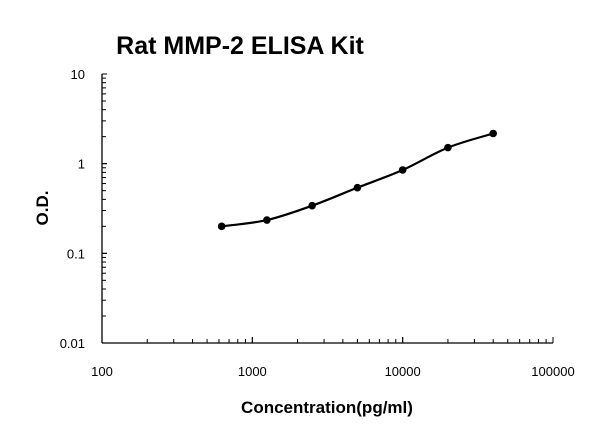 This screenshot has width=600, height=447. I want to click on x-tick-label: 100000, so click(552, 371).